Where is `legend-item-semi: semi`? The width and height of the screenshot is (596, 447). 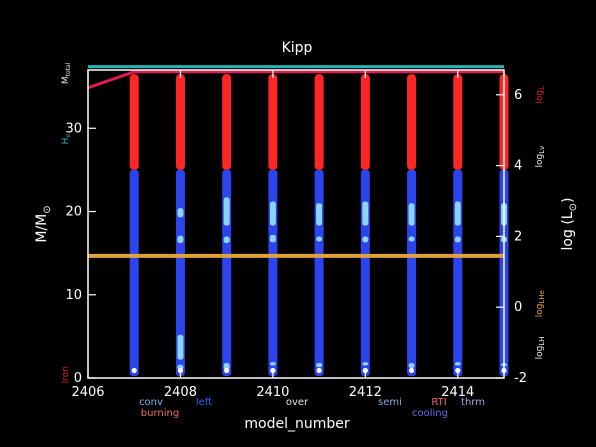
legend-item-semi: semi is located at coordinates (390, 402).